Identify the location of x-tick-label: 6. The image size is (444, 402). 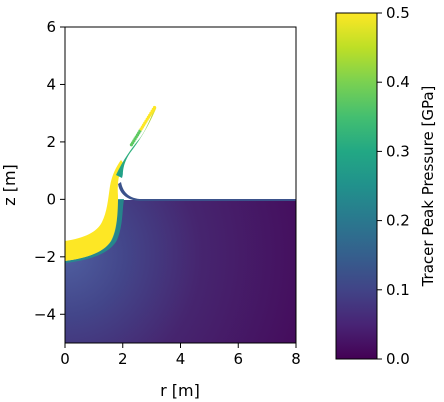
(238, 359).